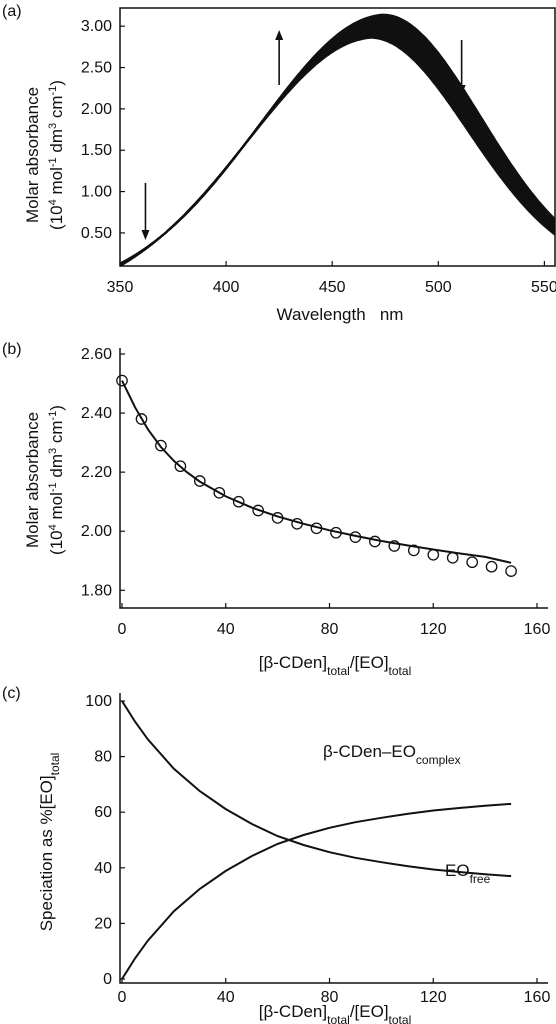  Describe the element at coordinates (103, 757) in the screenshot. I see `panel-c-ytick-label: 80` at that location.